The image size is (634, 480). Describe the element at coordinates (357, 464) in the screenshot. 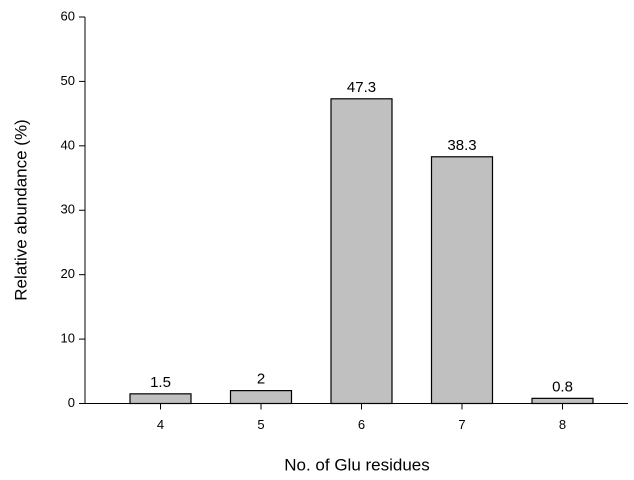

I see `x-axis-title: No. of Glu residues` at that location.